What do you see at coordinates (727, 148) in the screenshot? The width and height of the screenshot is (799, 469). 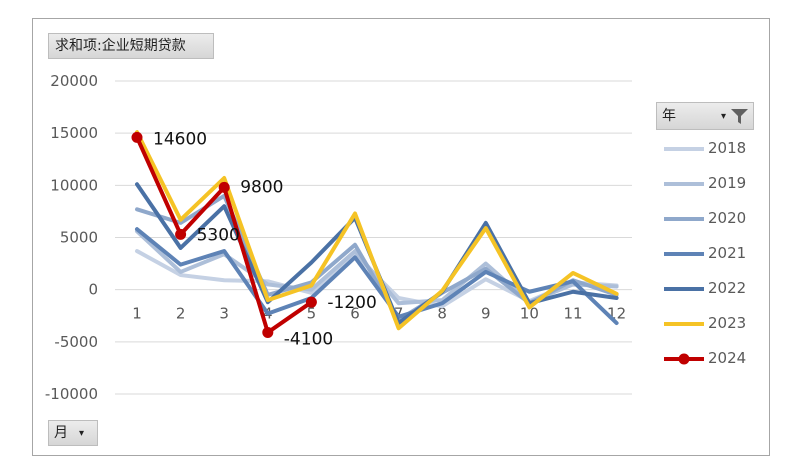 I see `legend-label: 2018` at bounding box center [727, 148].